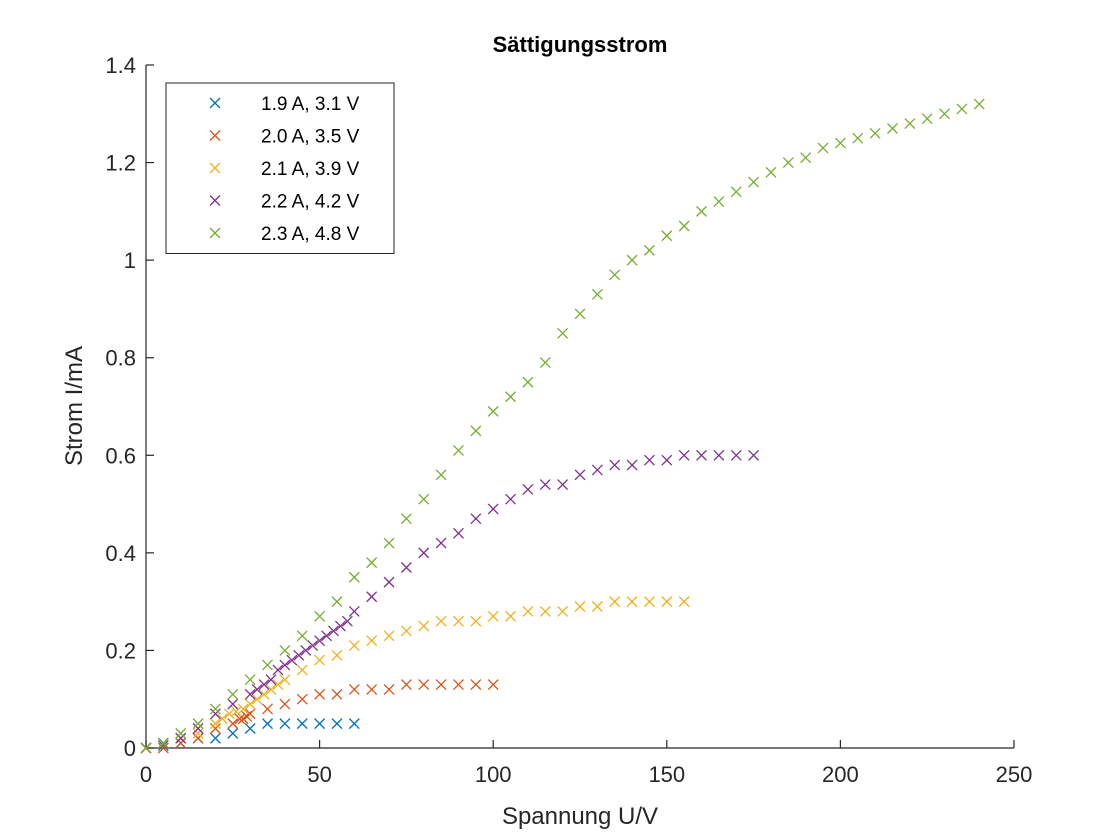 The width and height of the screenshot is (1120, 840). I want to click on x-axis-label: Spannung U/V, so click(580, 816).